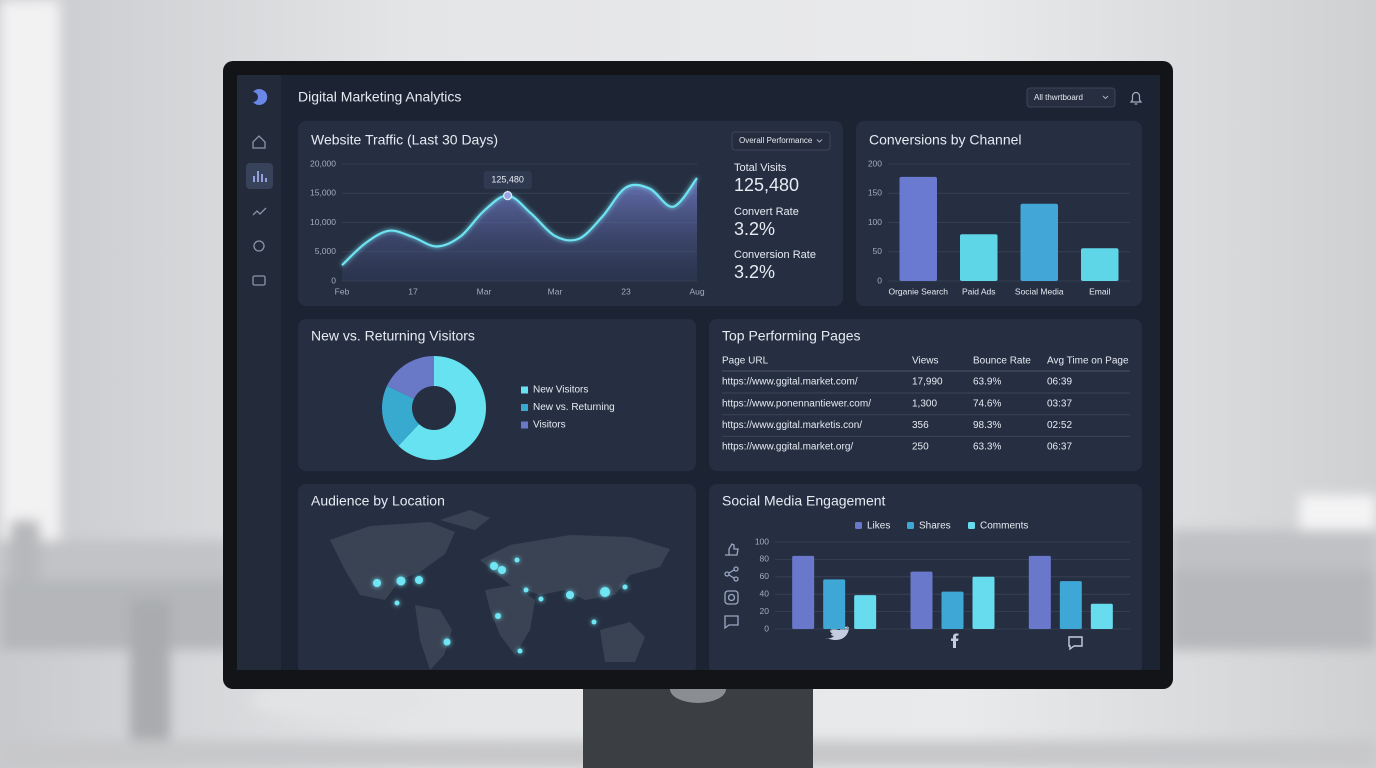  Describe the element at coordinates (925, 361) in the screenshot. I see `table-header: Views` at that location.